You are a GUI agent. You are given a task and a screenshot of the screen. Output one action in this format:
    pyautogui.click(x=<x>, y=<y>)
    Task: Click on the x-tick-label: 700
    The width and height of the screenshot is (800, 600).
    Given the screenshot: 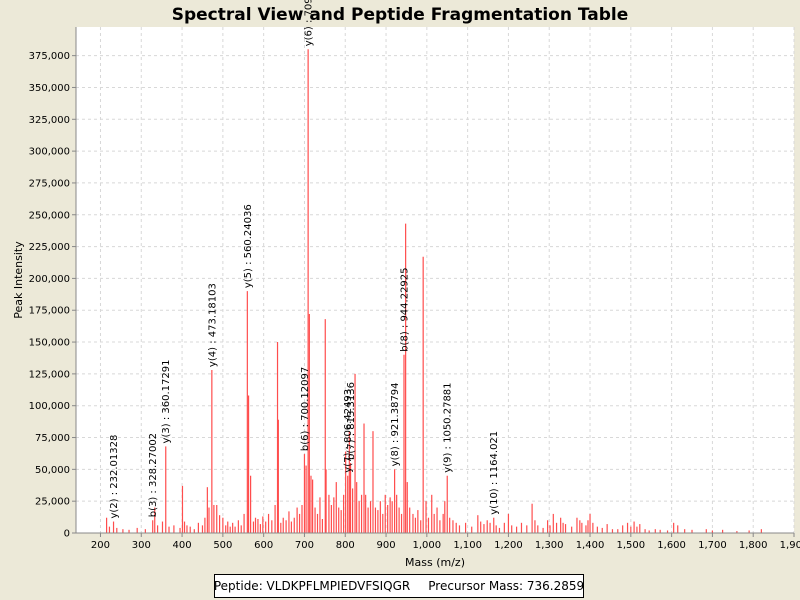 What is the action you would take?
    pyautogui.click(x=304, y=545)
    